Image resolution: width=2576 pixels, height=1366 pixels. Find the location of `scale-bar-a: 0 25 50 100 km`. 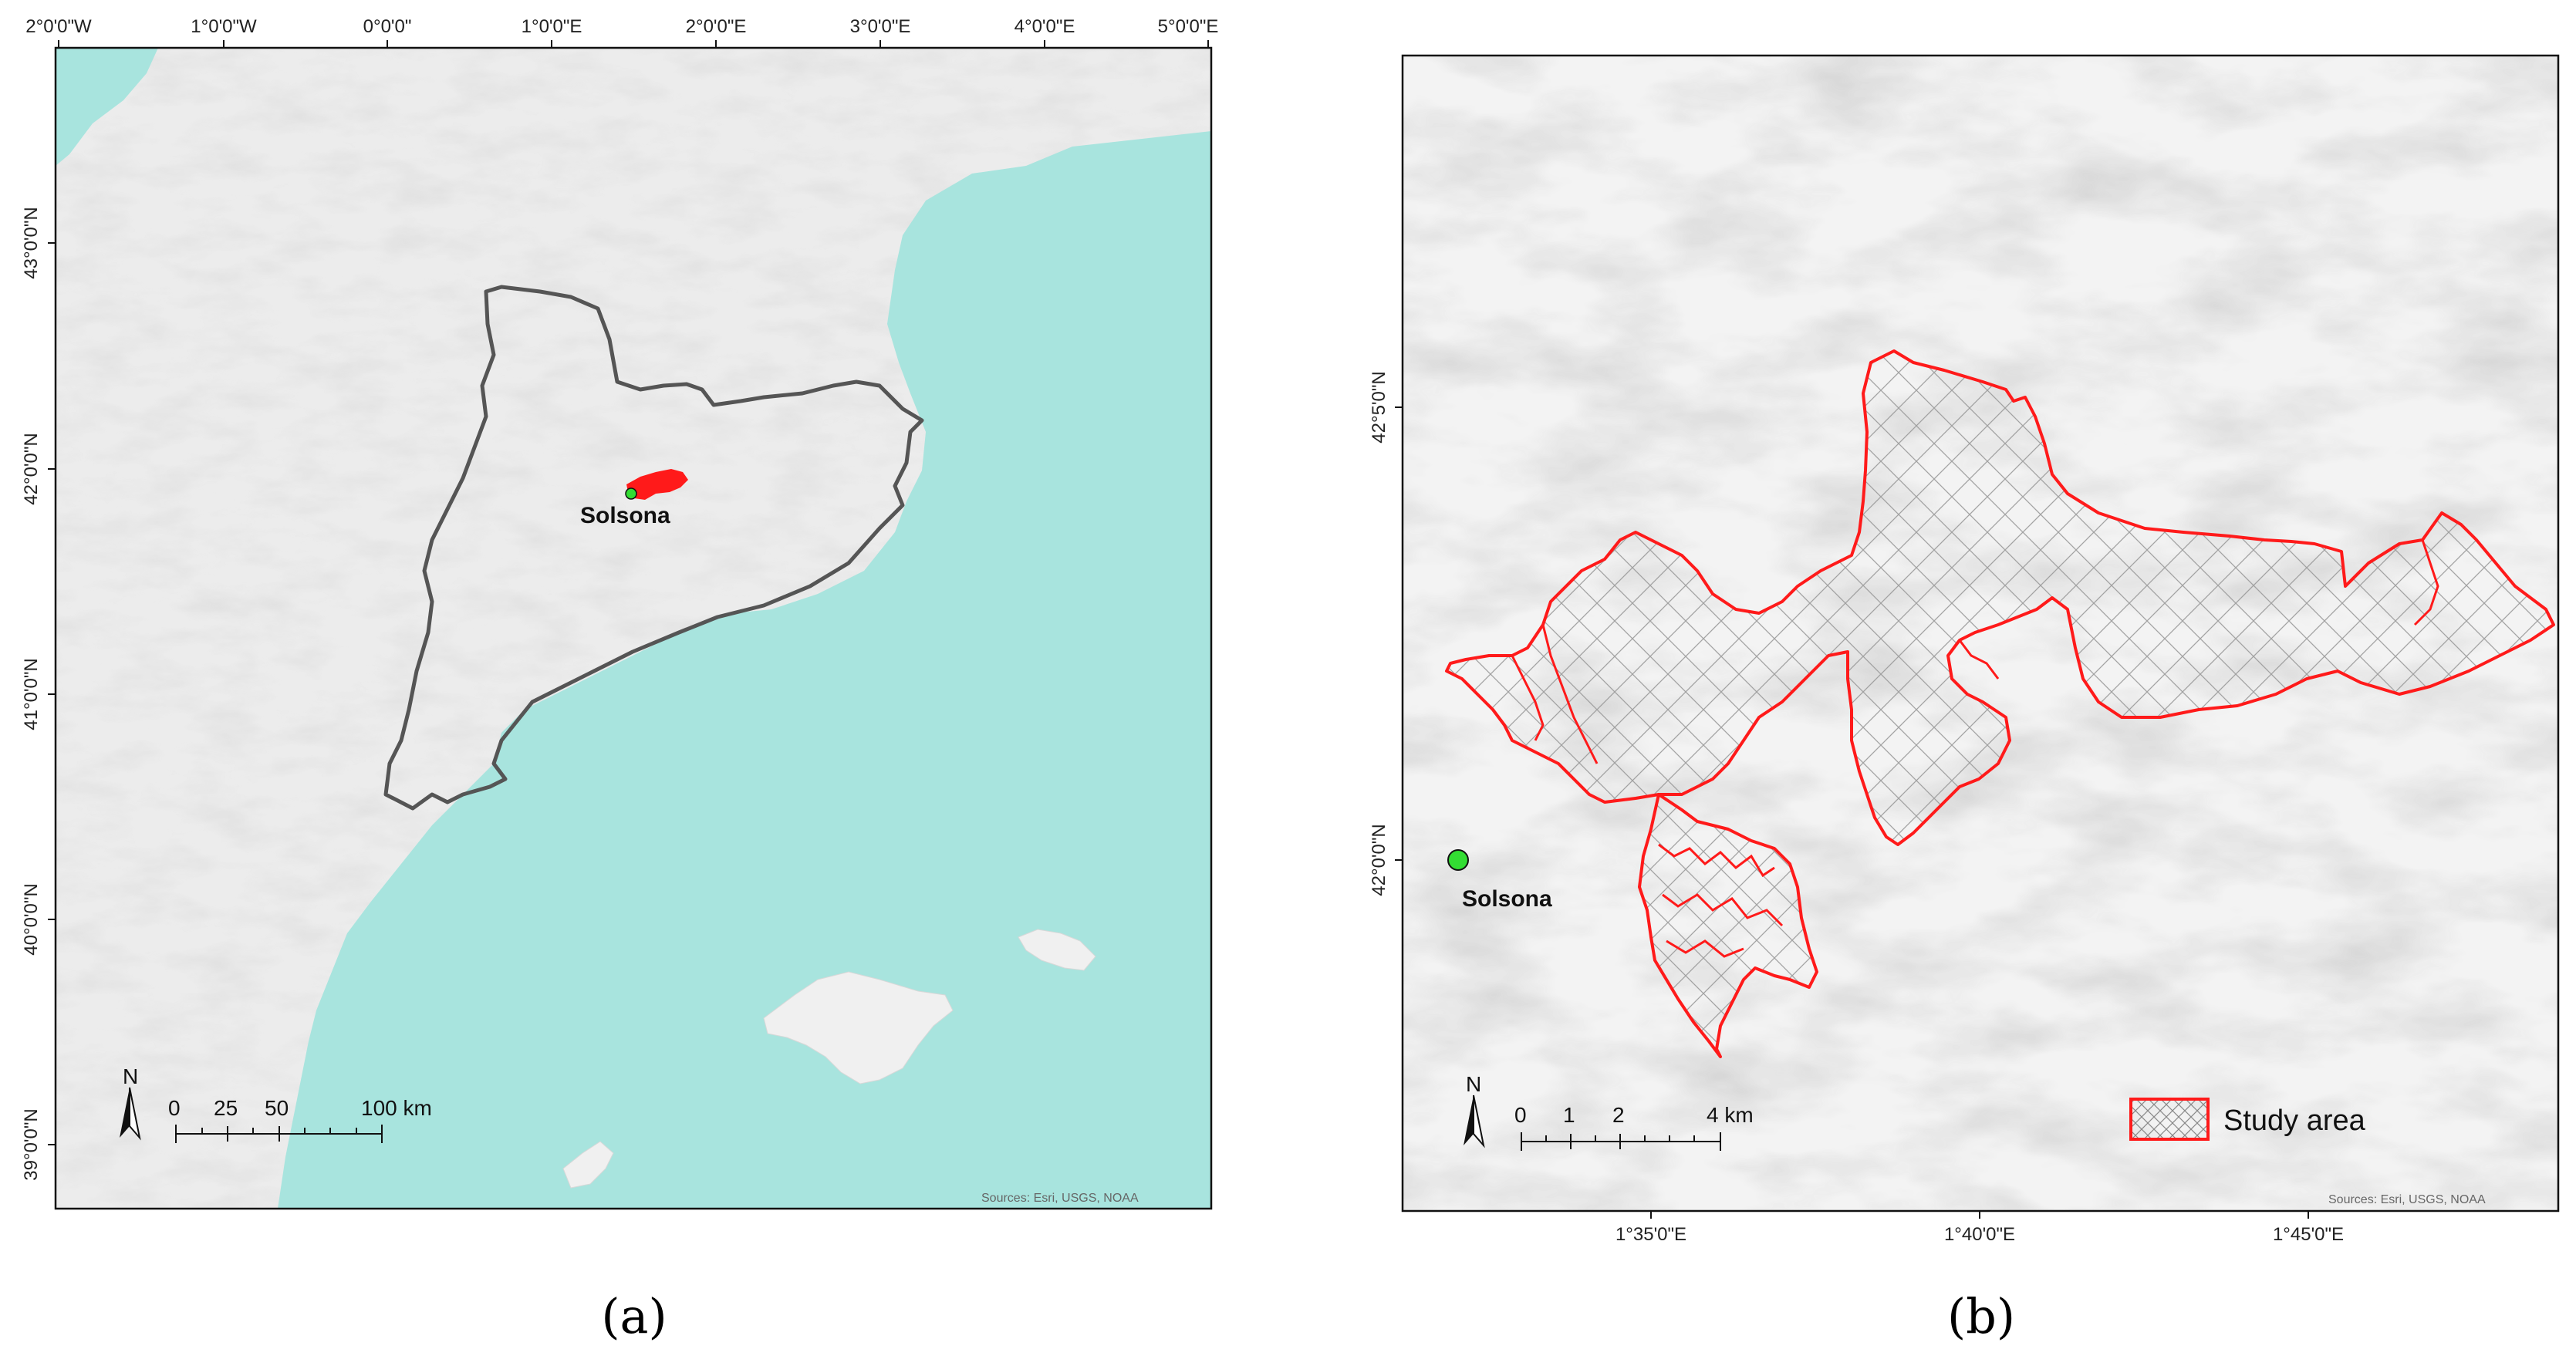

scale-bar-a: 0 25 50 100 km is located at coordinates (300, 1119).